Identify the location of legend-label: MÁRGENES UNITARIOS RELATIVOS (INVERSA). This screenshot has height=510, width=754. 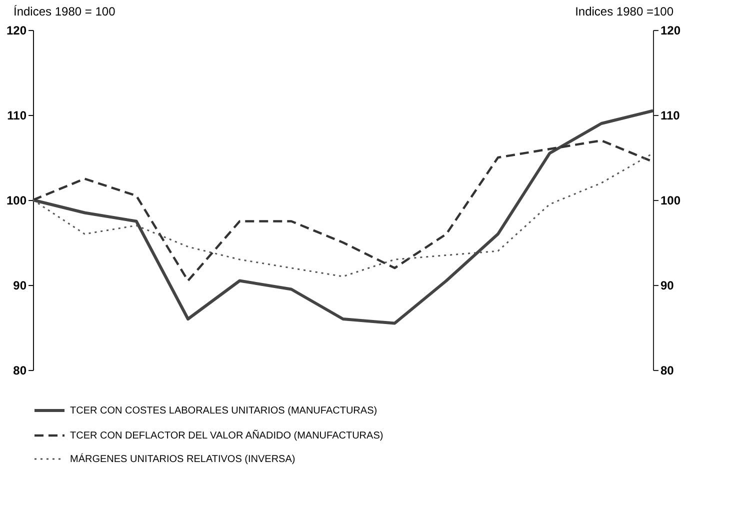
(183, 459).